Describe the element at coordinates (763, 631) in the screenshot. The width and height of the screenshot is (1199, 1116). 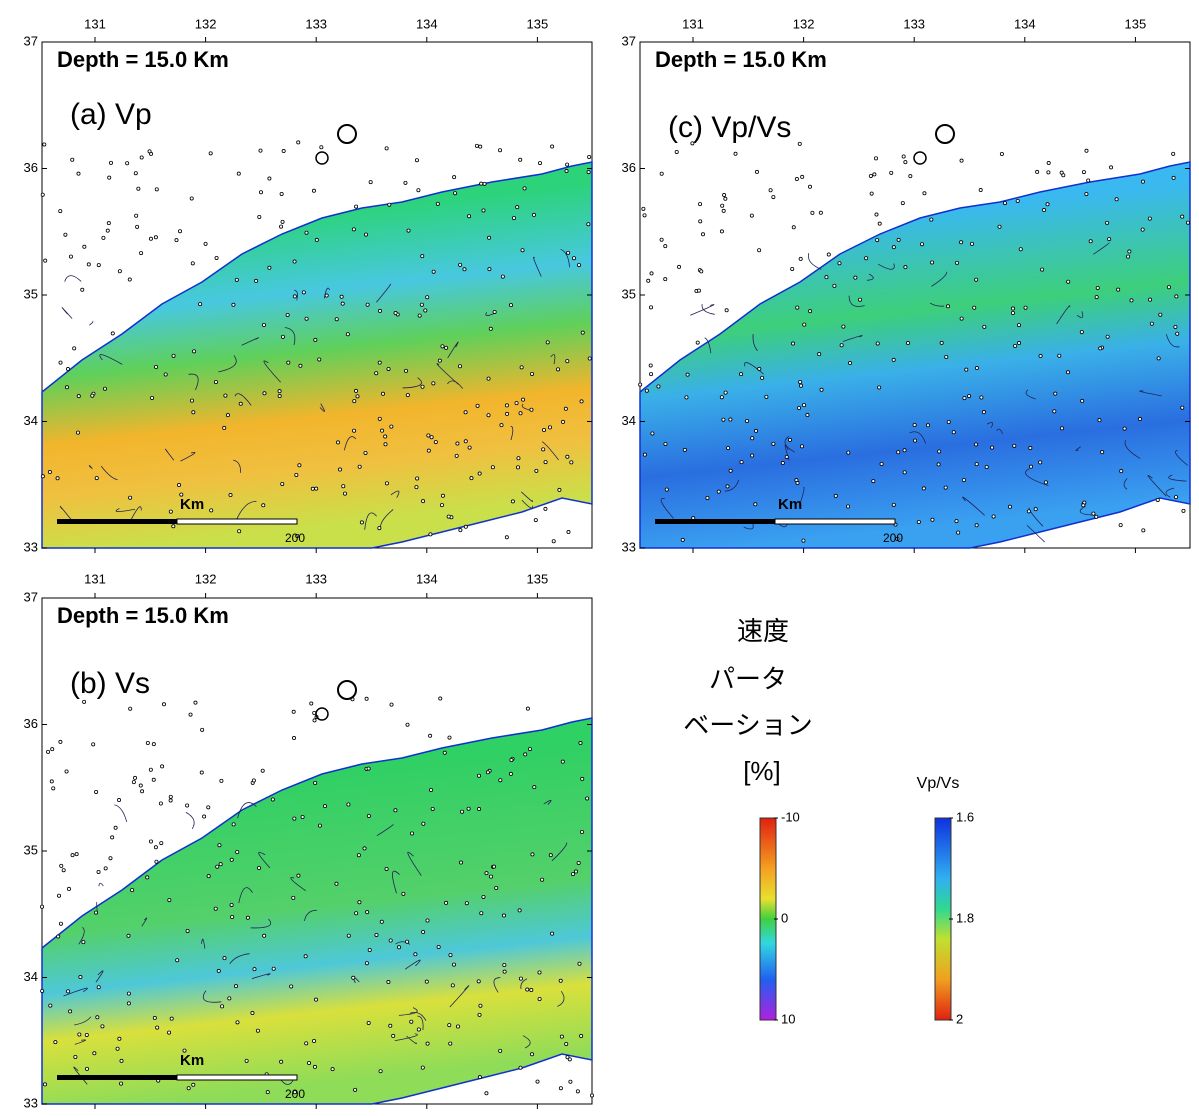
I see `legend-title: 速度` at that location.